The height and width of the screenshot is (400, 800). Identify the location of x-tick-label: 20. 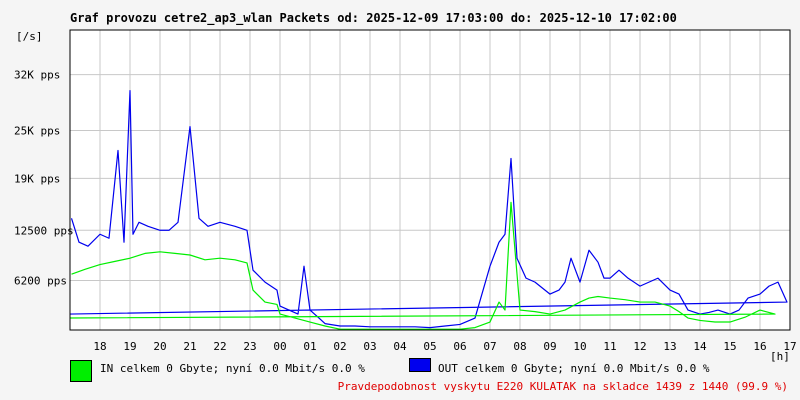
(159, 346).